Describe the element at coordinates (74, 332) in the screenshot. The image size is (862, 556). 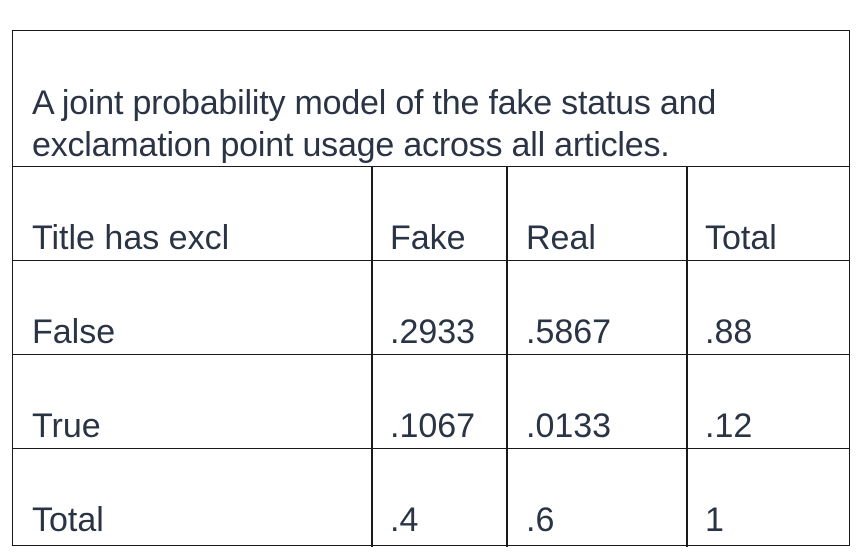
I see `row-label: False` at that location.